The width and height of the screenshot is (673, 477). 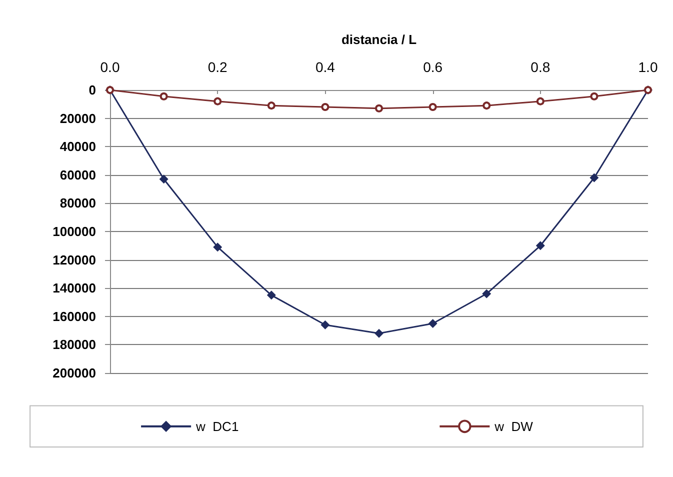 I want to click on y-tick-label: 0, so click(x=92, y=90).